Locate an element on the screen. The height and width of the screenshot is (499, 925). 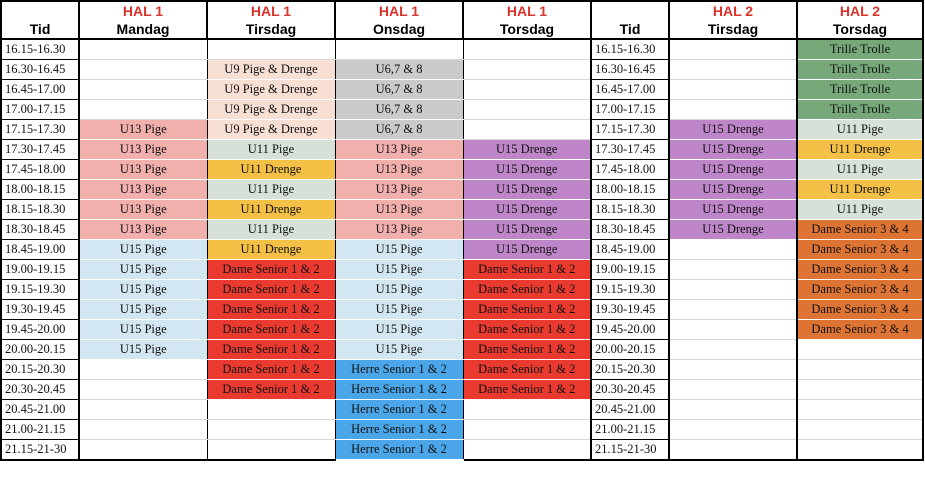
schedule-row: 21.00-21.15 Herre Senior 1 & 2 21.00-21.15 is located at coordinates (462, 429).